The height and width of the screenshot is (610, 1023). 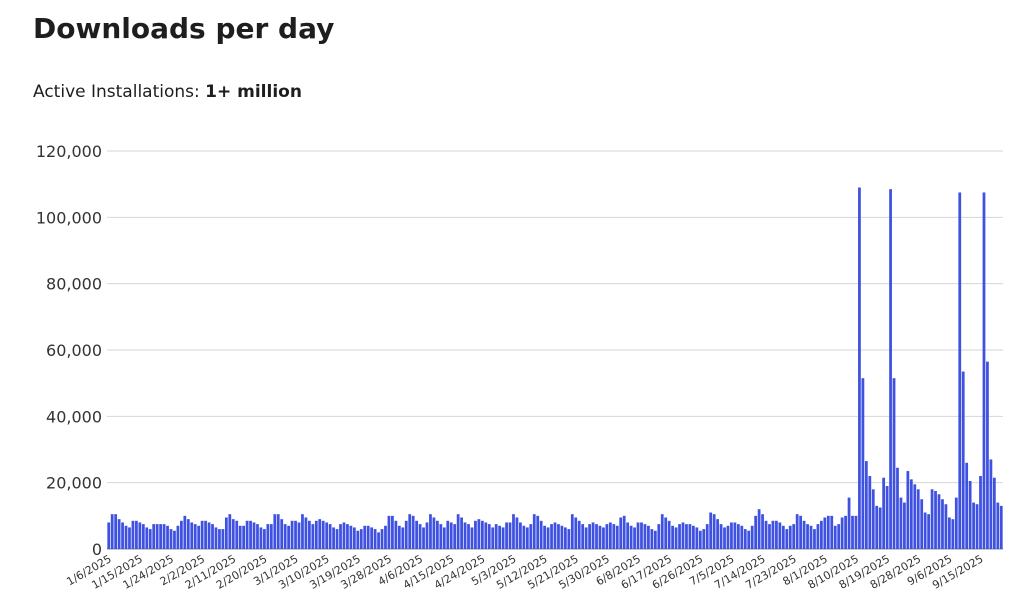 What do you see at coordinates (97, 549) in the screenshot?
I see `y-tick-label: 0` at bounding box center [97, 549].